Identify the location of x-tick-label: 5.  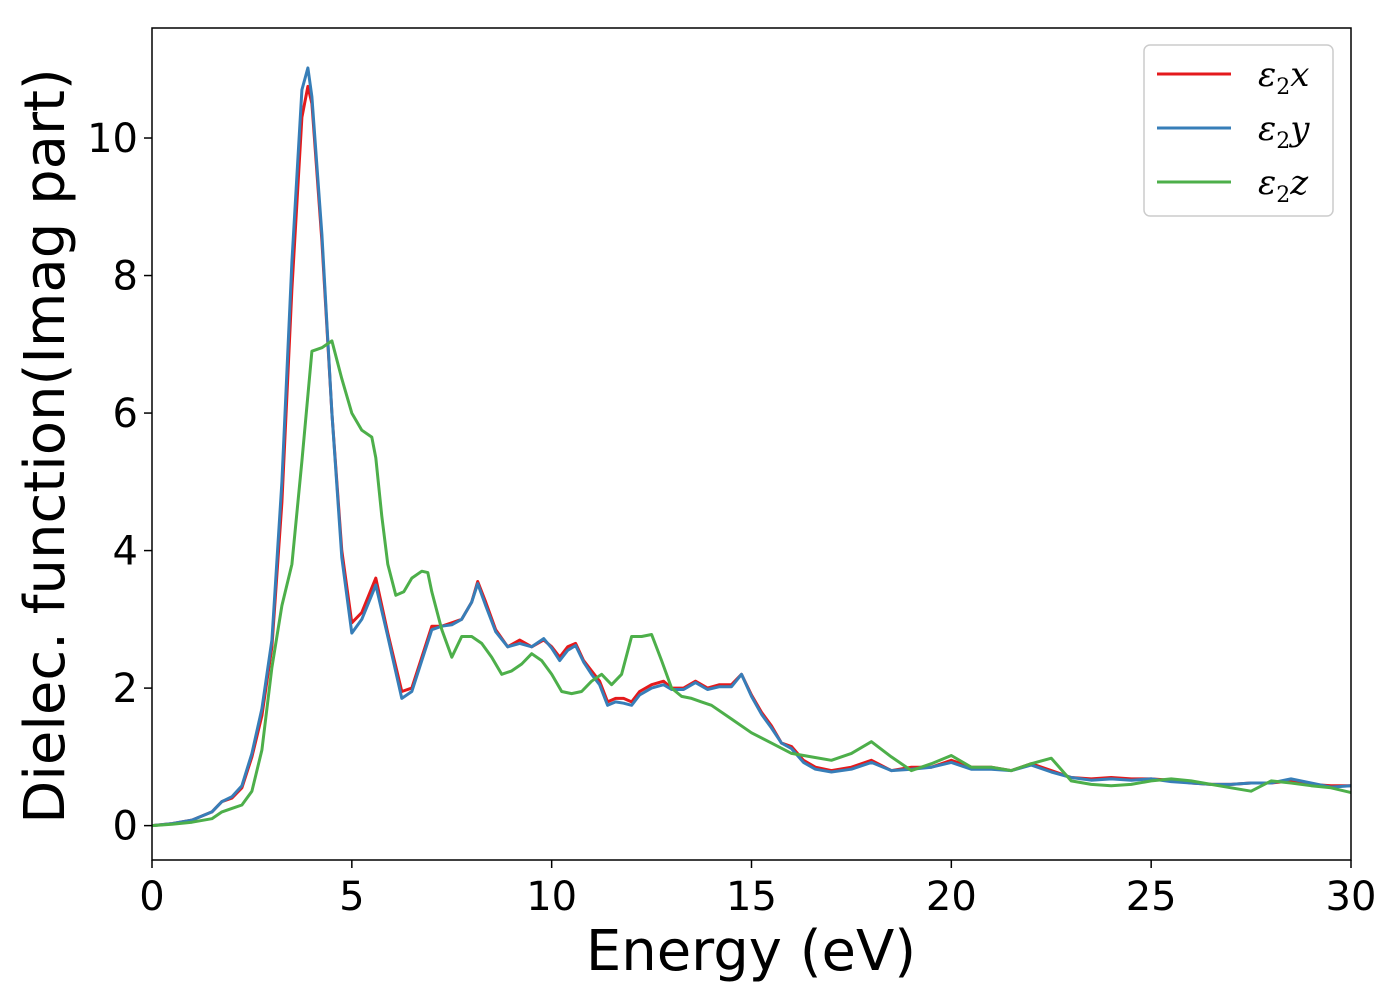
(351, 897).